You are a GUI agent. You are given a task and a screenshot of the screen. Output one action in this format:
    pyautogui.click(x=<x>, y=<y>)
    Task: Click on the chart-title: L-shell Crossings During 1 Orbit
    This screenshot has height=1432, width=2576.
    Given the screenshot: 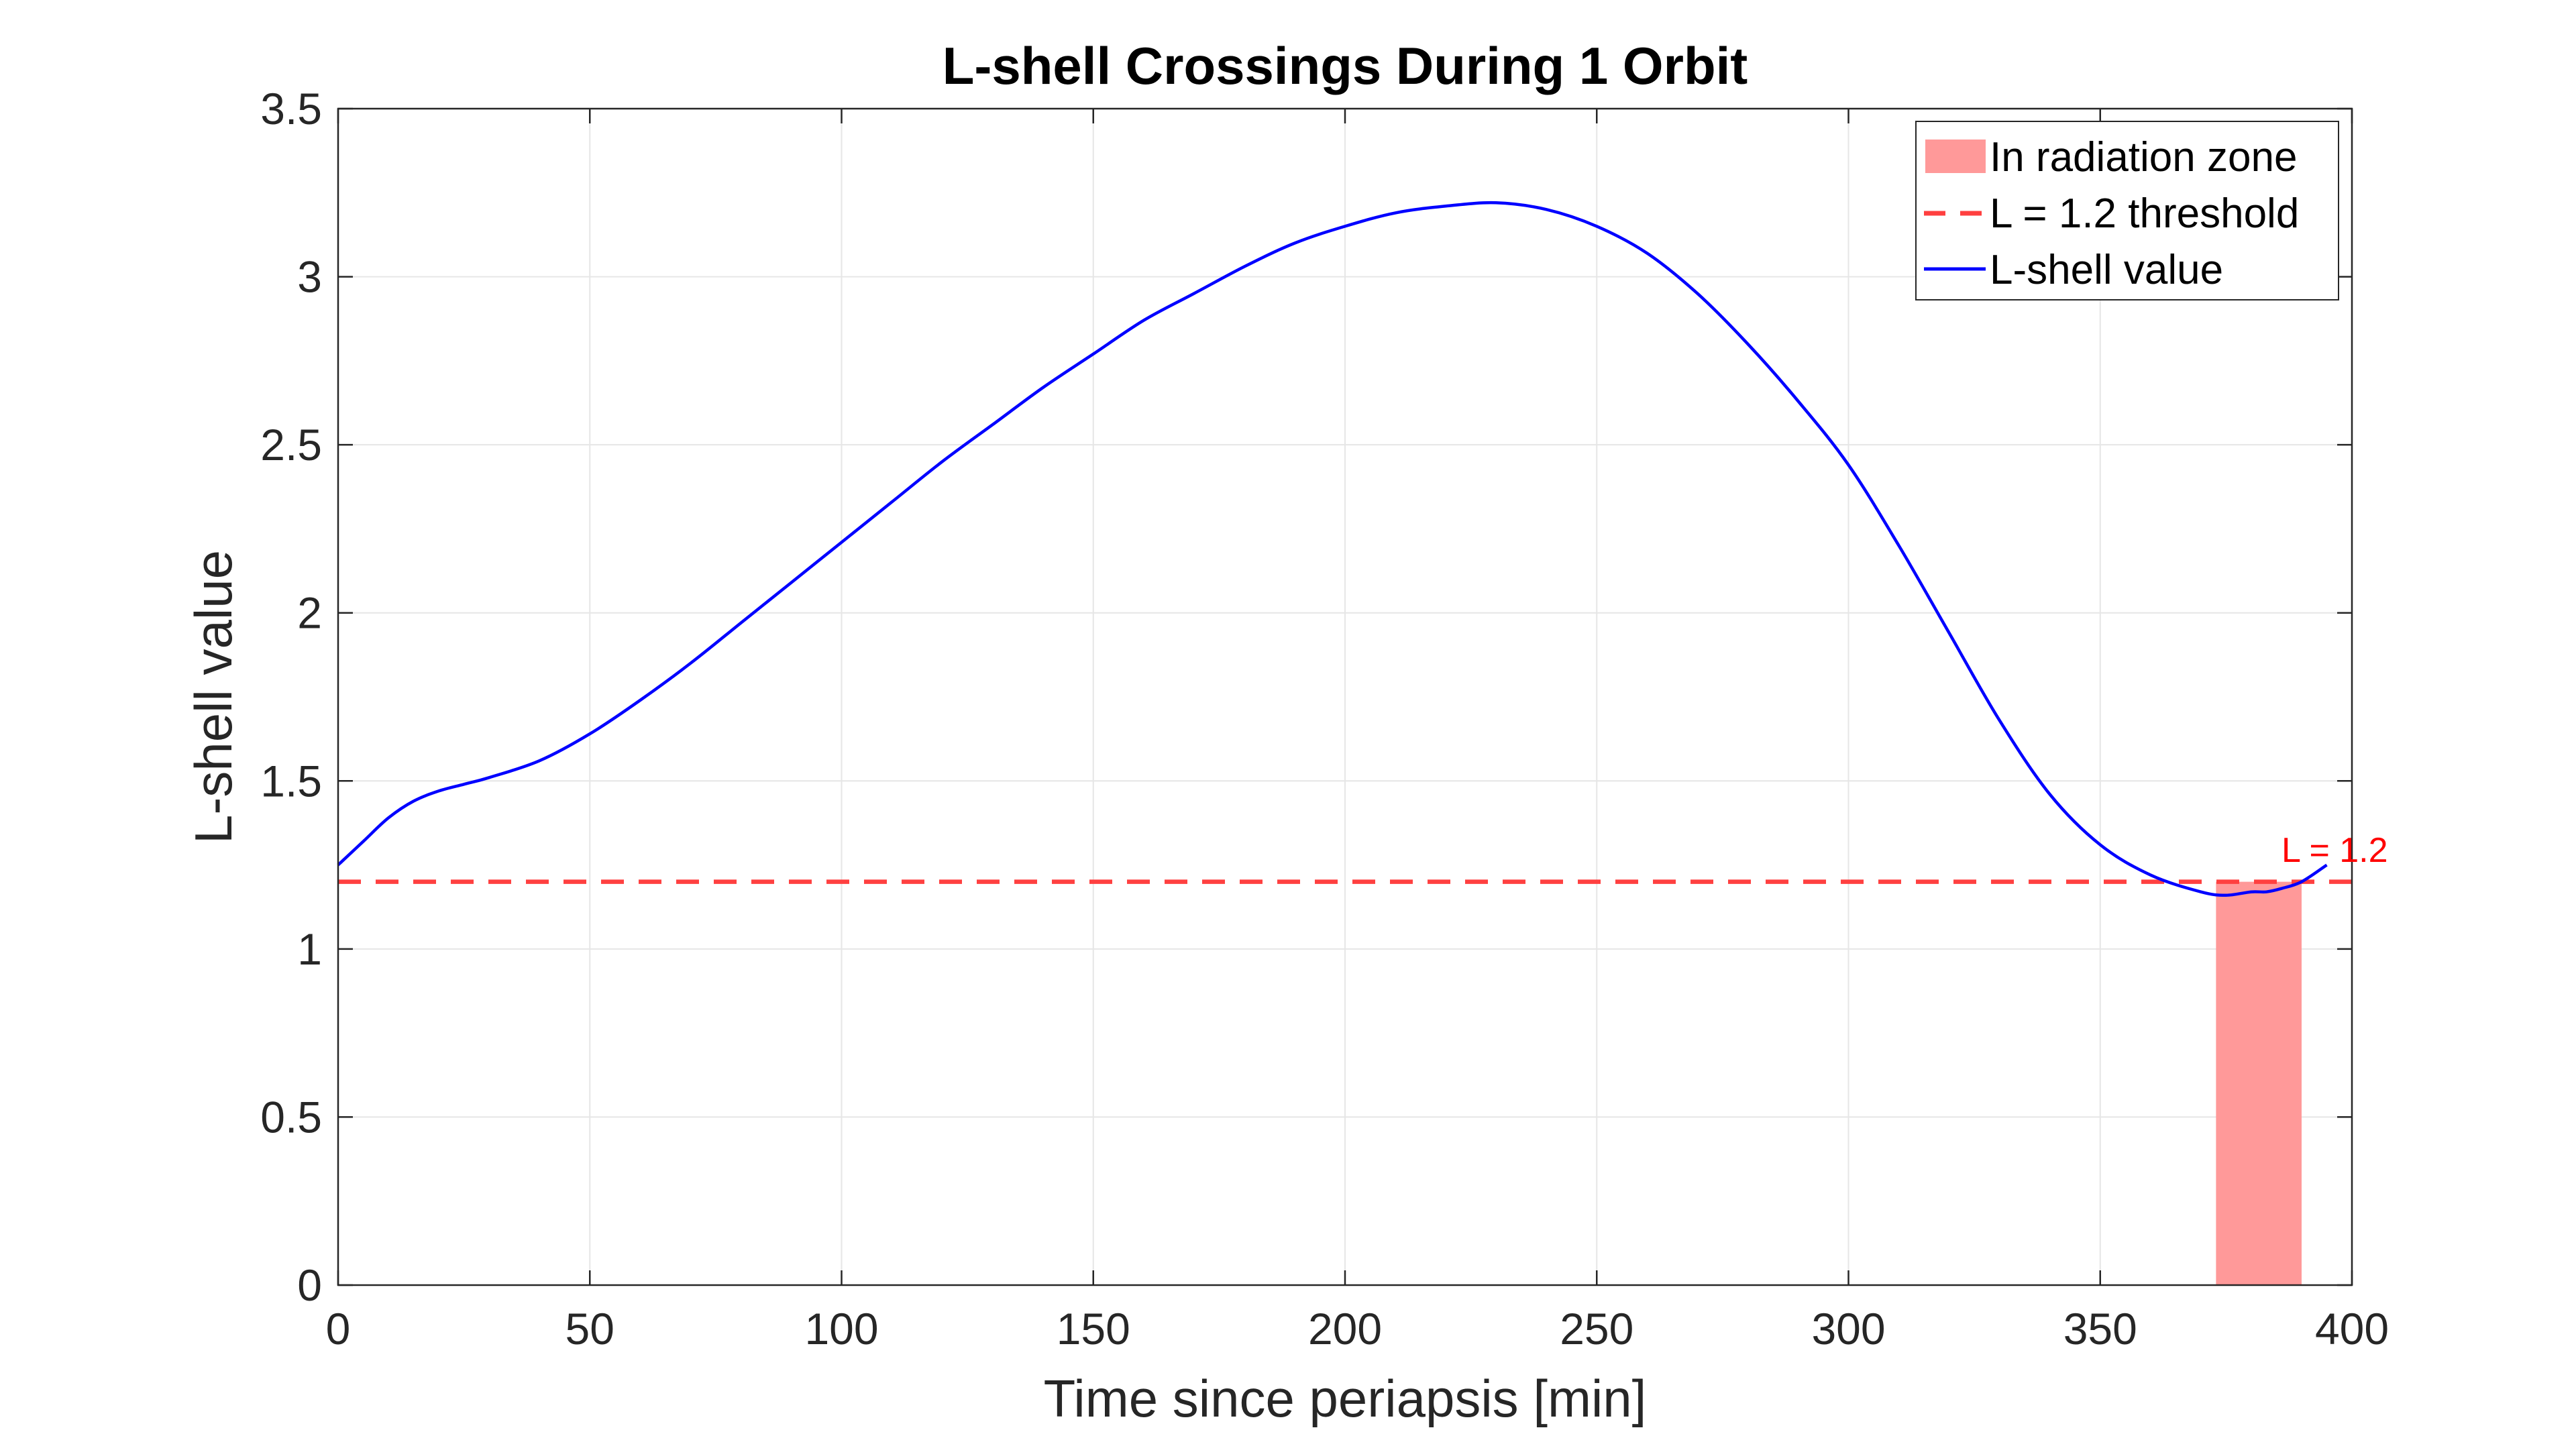 What is the action you would take?
    pyautogui.click(x=1345, y=65)
    